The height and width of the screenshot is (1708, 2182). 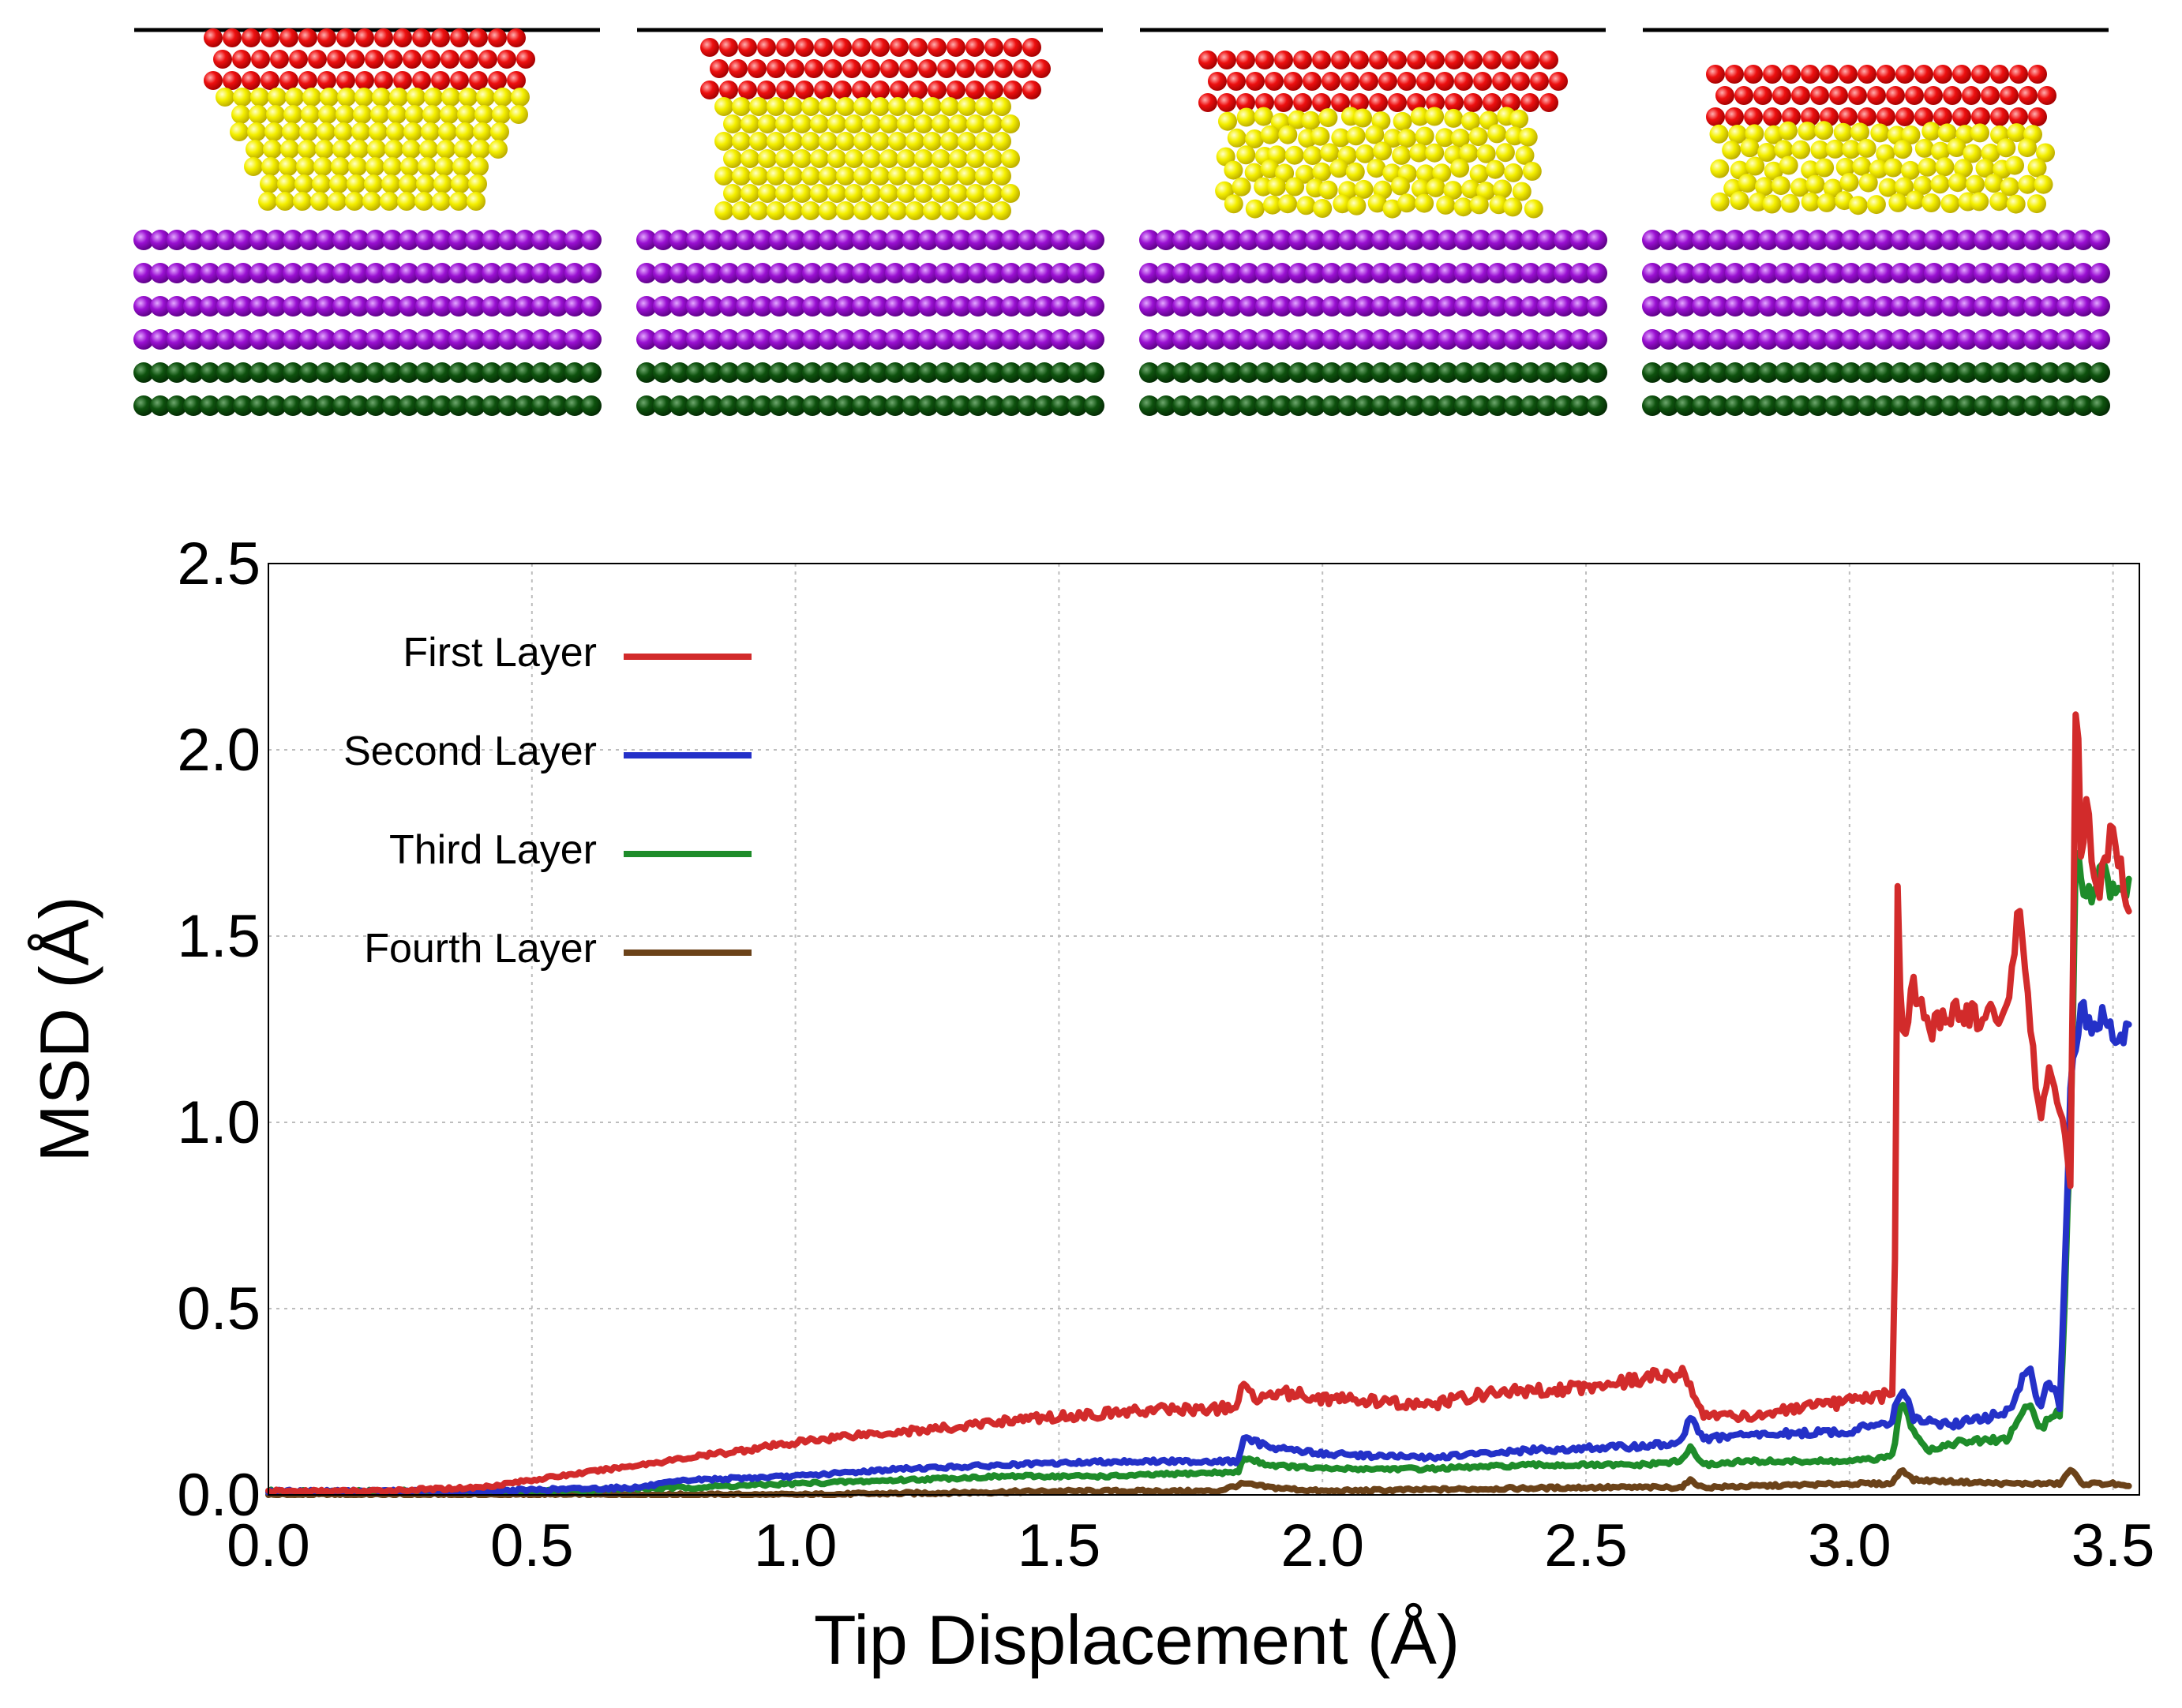 I want to click on x-tick-label: 3.5, so click(x=2113, y=1545).